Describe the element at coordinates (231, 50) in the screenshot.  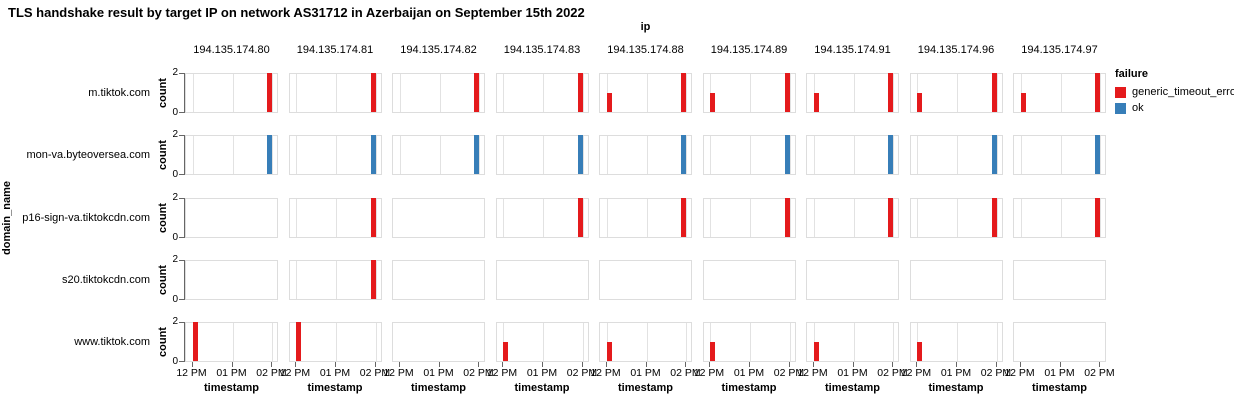
I see `column-header: 194.135.174.80` at that location.